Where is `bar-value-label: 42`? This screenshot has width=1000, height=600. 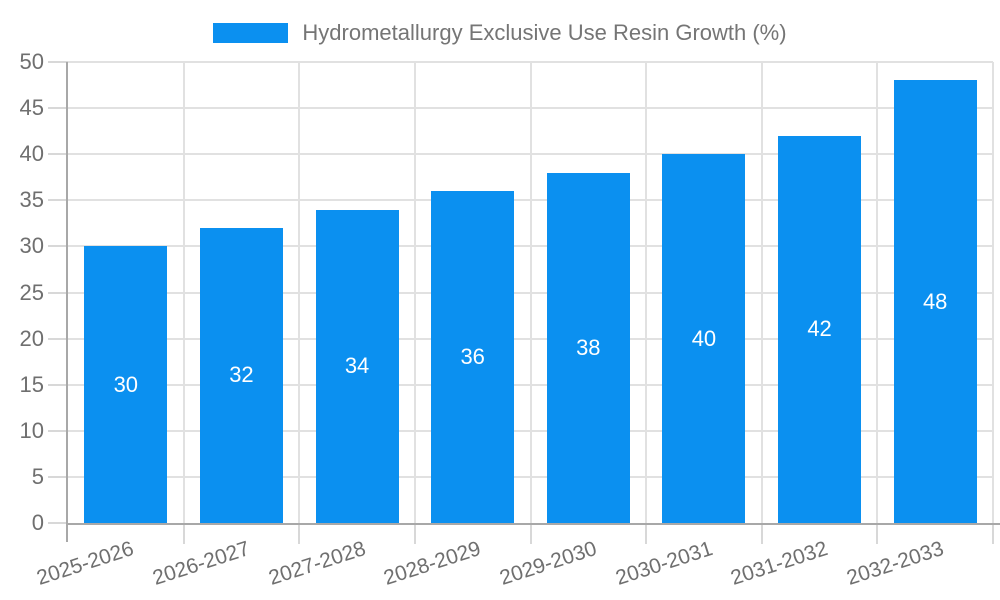 bar-value-label: 42 is located at coordinates (819, 329).